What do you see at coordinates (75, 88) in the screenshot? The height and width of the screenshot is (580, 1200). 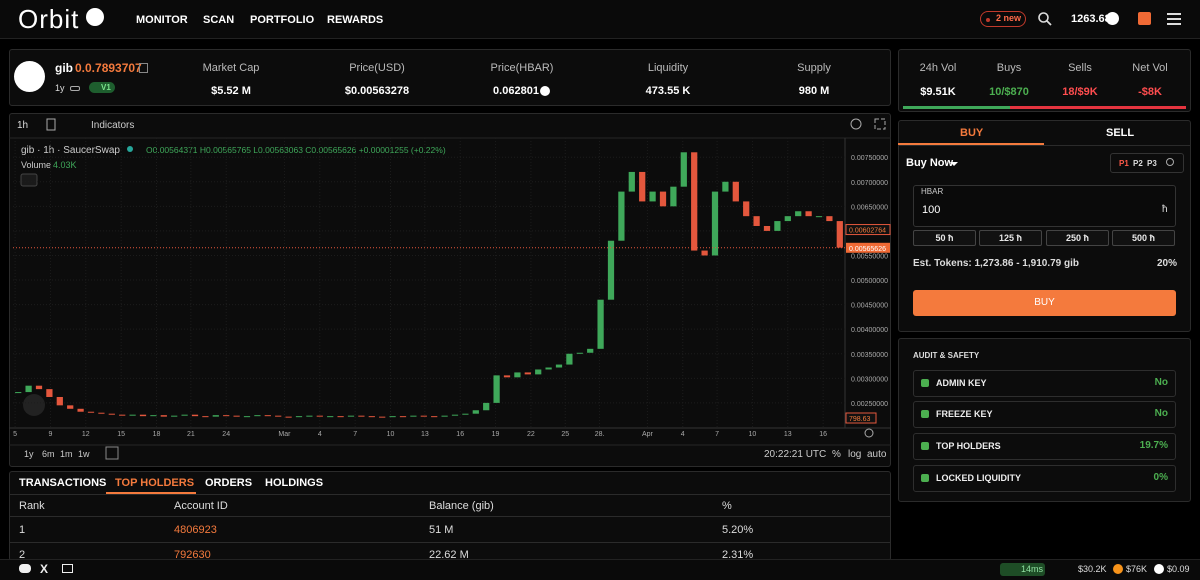 I see `link-icon` at bounding box center [75, 88].